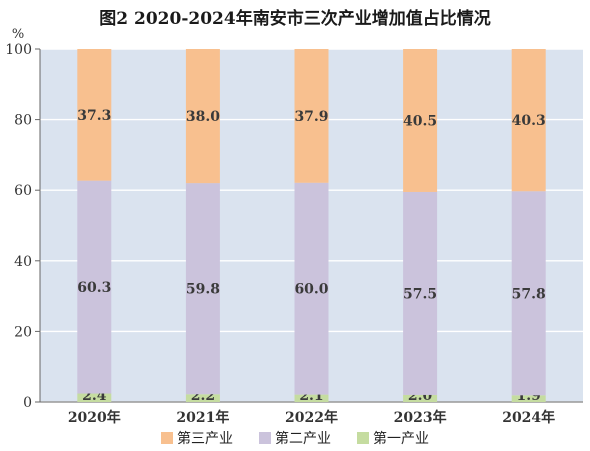 Image resolution: width=590 pixels, height=451 pixels. What do you see at coordinates (27, 403) in the screenshot?
I see `y-tick-label: 0` at bounding box center [27, 403].